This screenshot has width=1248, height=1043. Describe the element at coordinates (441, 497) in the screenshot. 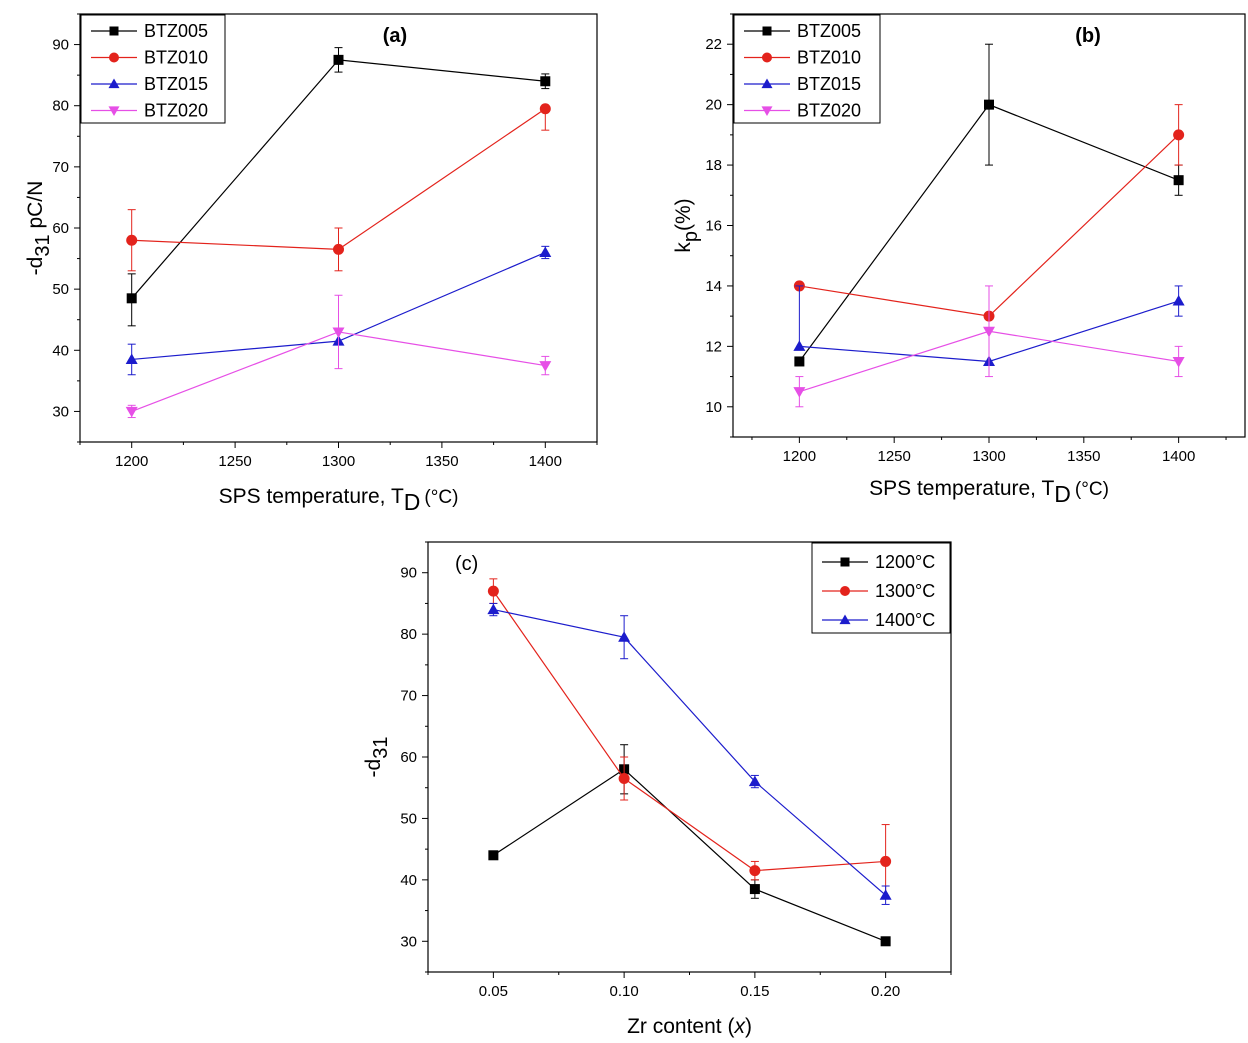

I see `x-axis-title-unit: (°C)` at that location.